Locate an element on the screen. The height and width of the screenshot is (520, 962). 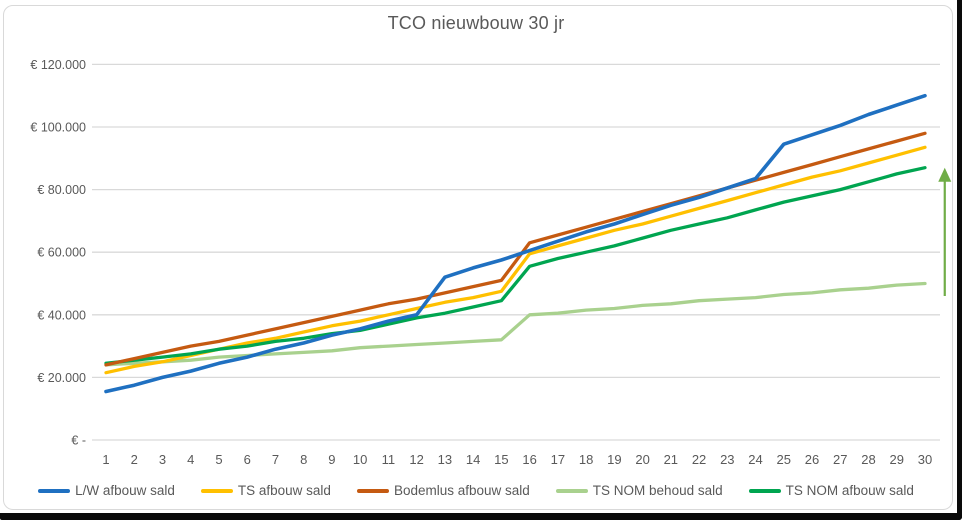
x-axis-tick-label: 8 is located at coordinates (303, 459).